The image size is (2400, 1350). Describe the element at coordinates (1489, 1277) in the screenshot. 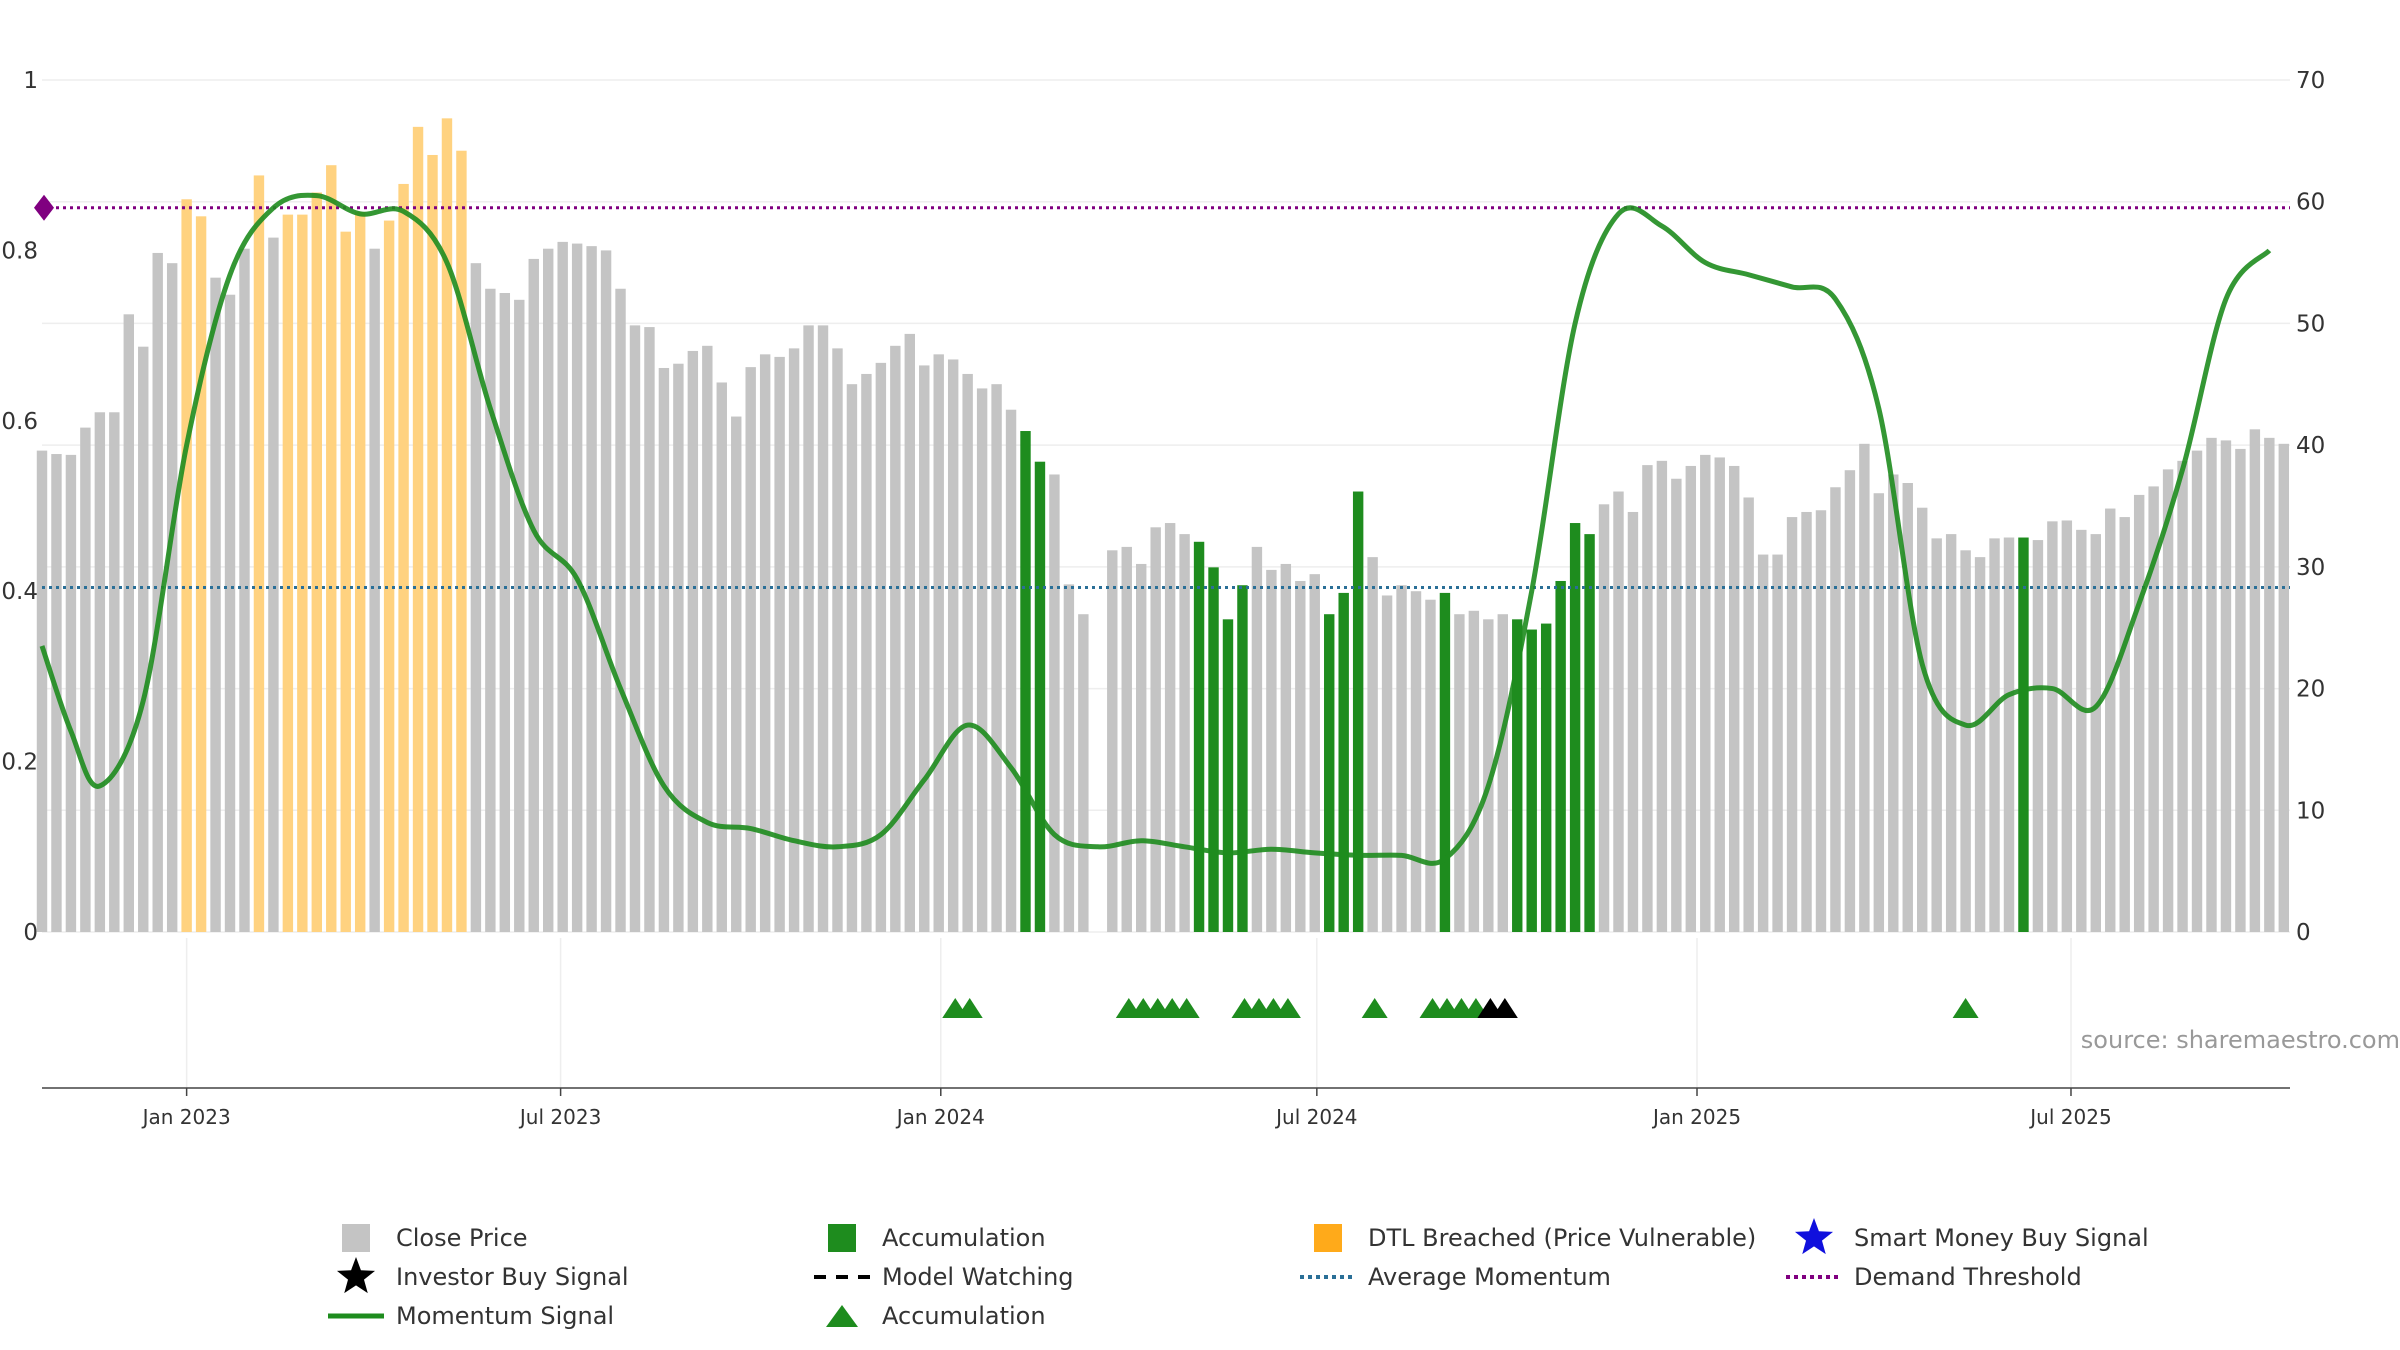

I see `avgmom-legend-label: Average Momentum` at that location.